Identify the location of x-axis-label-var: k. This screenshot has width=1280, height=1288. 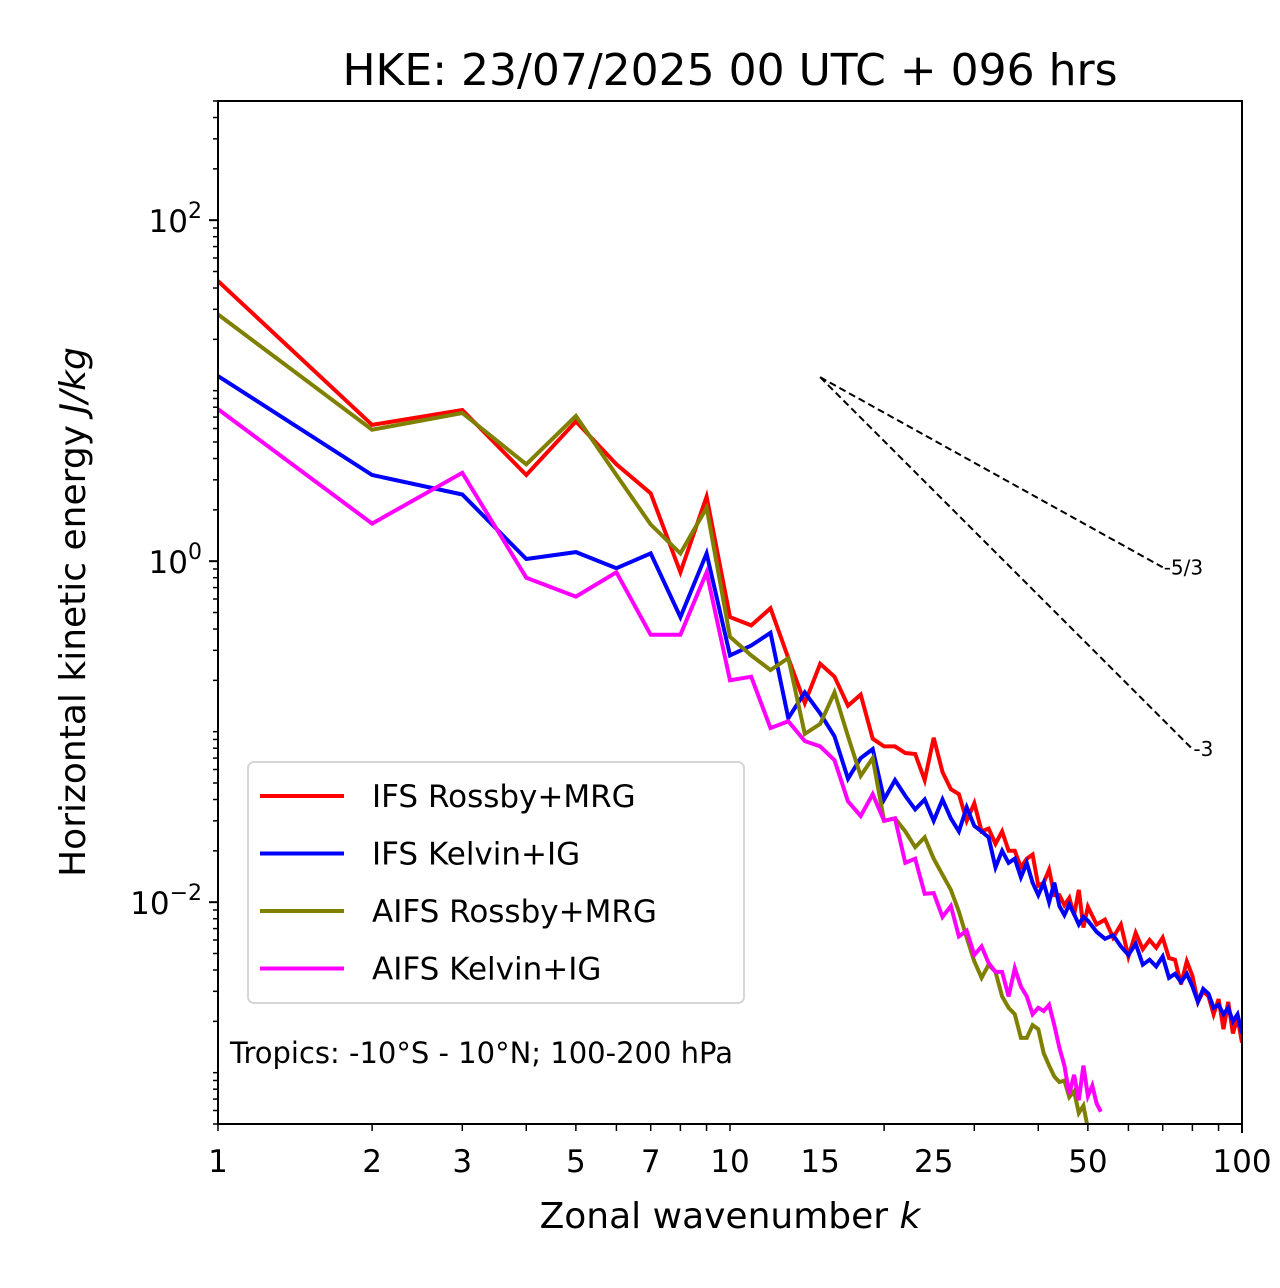
(911, 1216).